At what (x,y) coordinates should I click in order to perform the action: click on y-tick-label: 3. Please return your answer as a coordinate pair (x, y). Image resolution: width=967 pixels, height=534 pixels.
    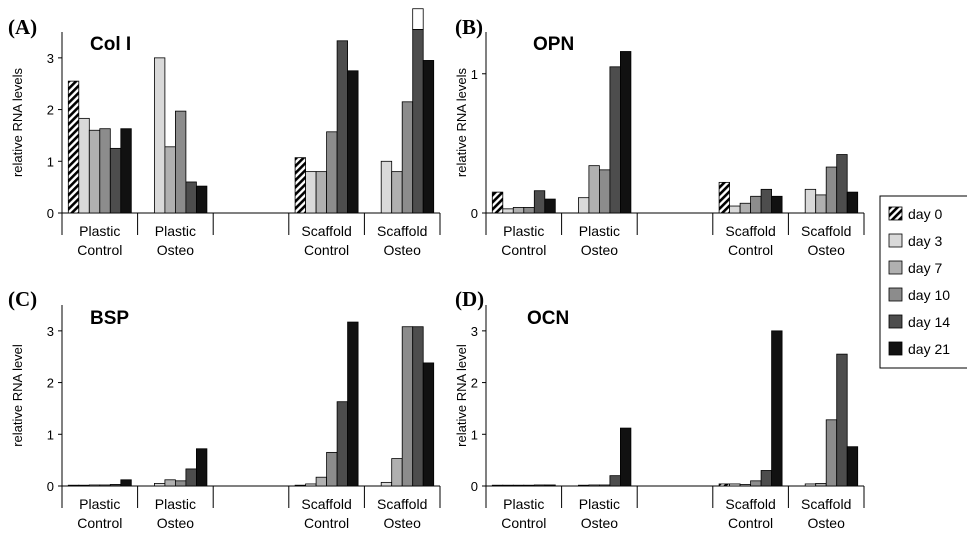
    Looking at the image, I should click on (474, 331).